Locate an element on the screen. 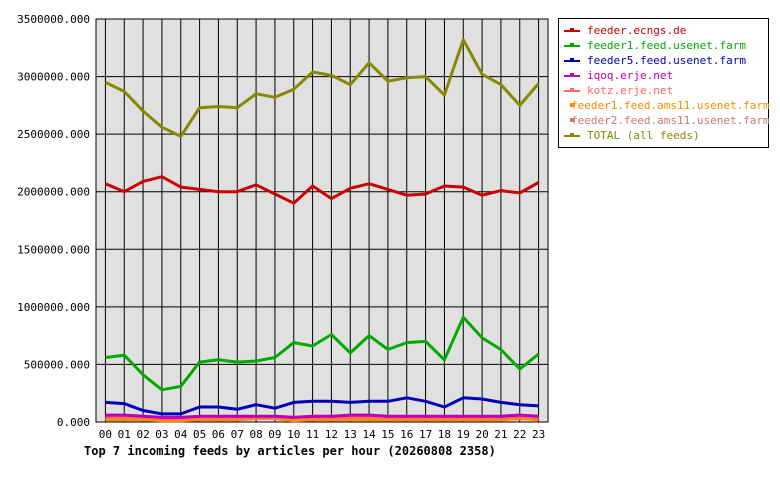  y-tick-label: 3000000.000 is located at coordinates (53, 77).